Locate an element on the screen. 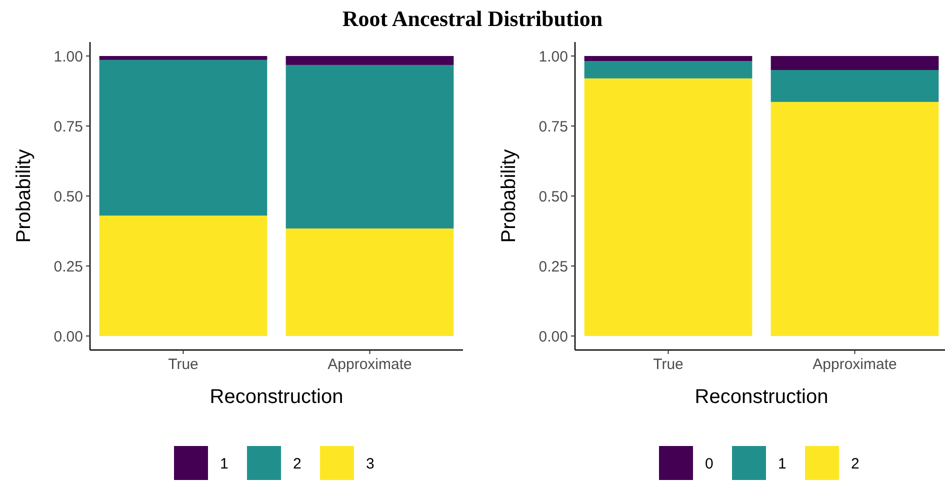 This screenshot has height=486, width=945. chart-title: Root Ancestral Distribution is located at coordinates (472, 18).